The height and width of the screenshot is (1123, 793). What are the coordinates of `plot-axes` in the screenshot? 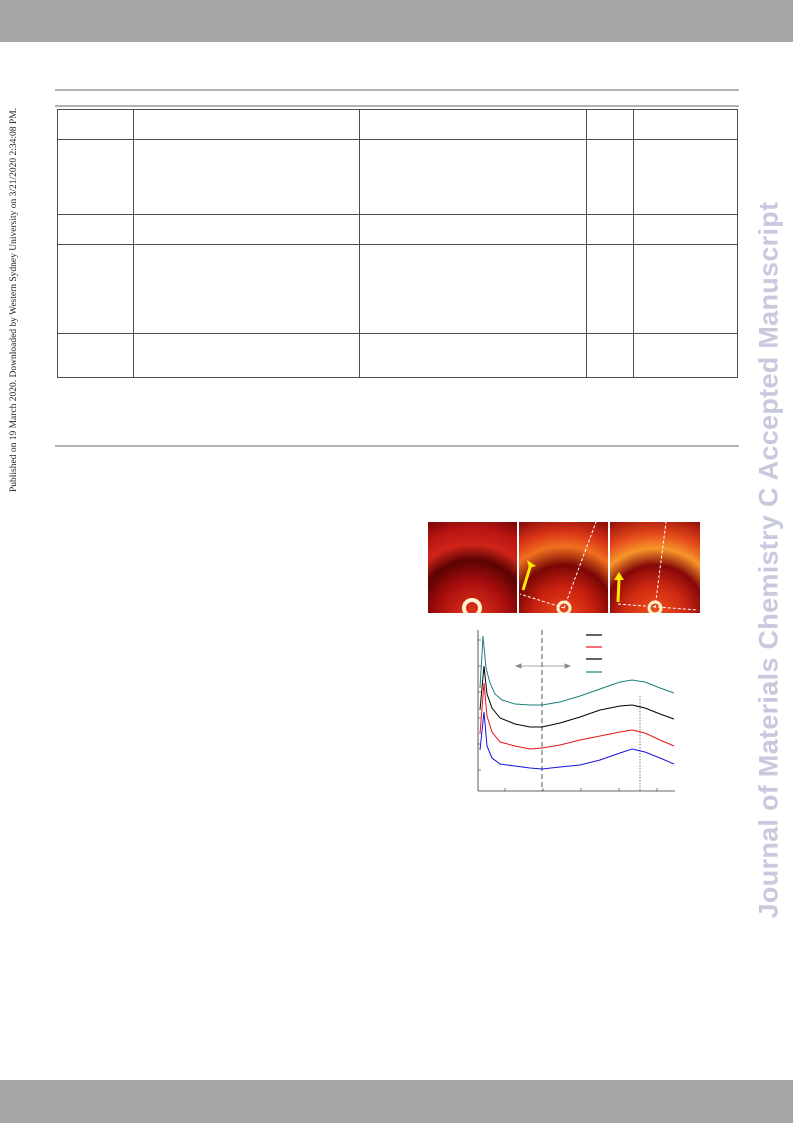 It's located at (576, 711).